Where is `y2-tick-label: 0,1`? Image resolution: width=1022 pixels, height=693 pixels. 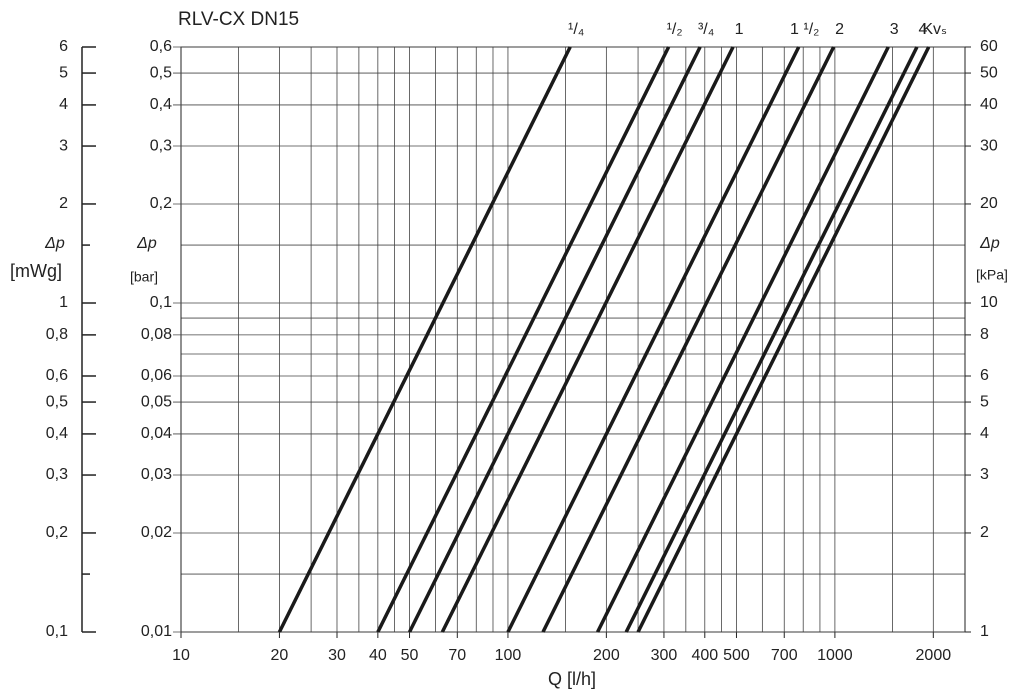 y2-tick-label: 0,1 is located at coordinates (57, 631).